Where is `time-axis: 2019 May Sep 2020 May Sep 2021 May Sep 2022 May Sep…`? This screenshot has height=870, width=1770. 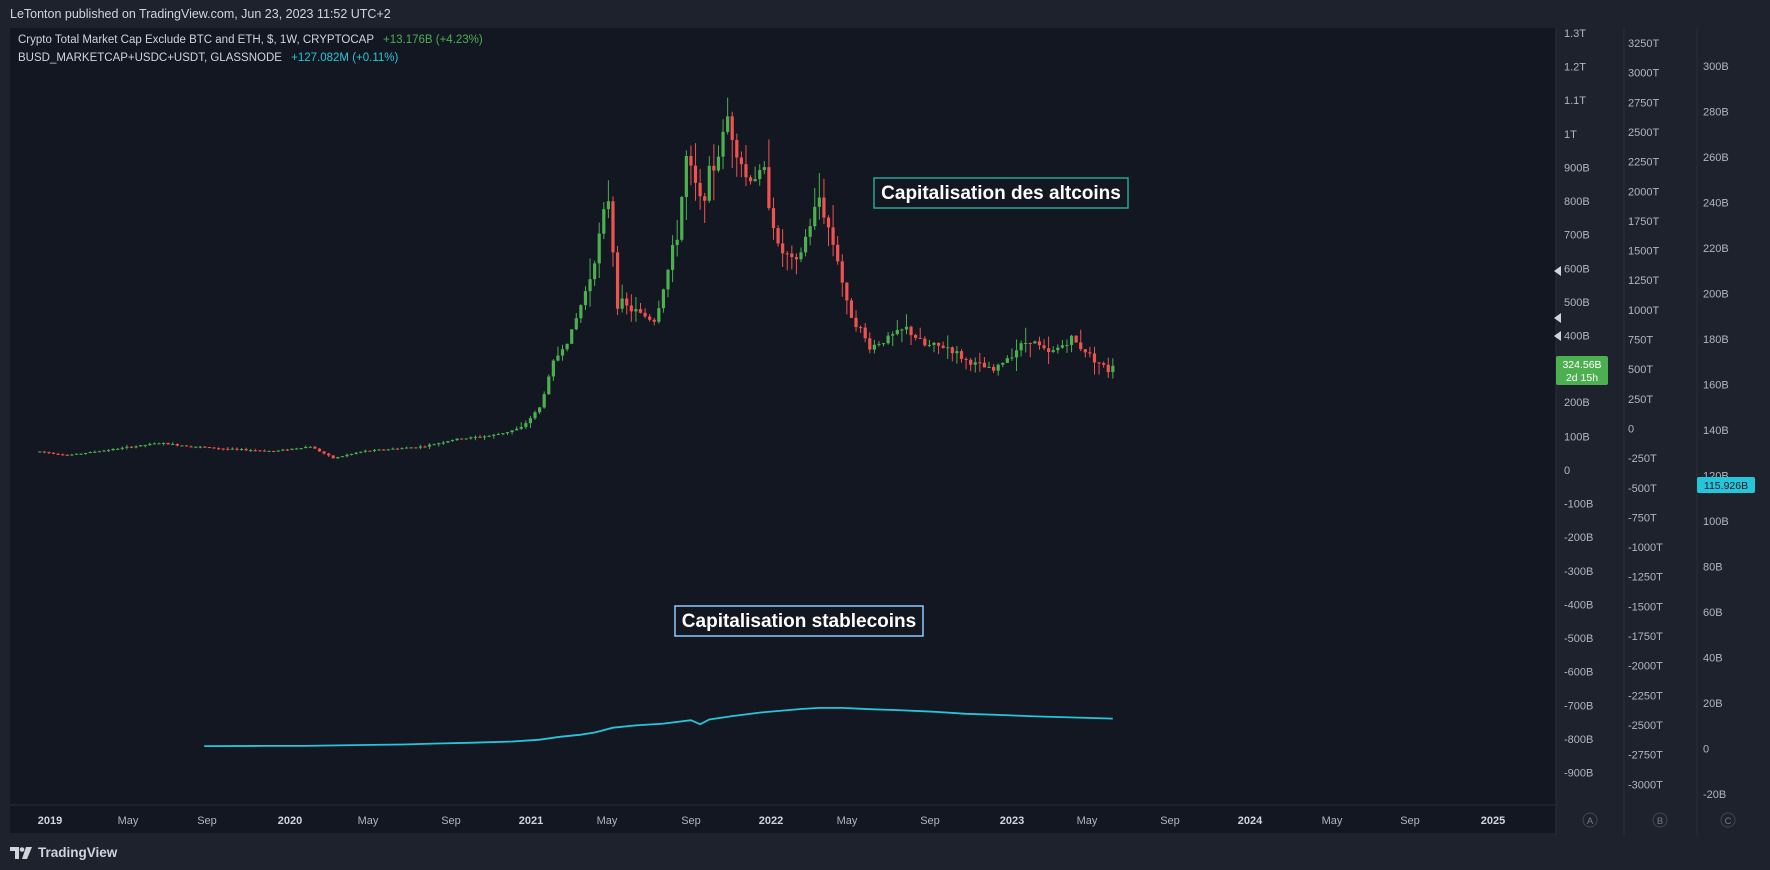 time-axis: 2019 May Sep 2020 May Sep 2021 May Sep 2022 May Sep… is located at coordinates (771, 821).